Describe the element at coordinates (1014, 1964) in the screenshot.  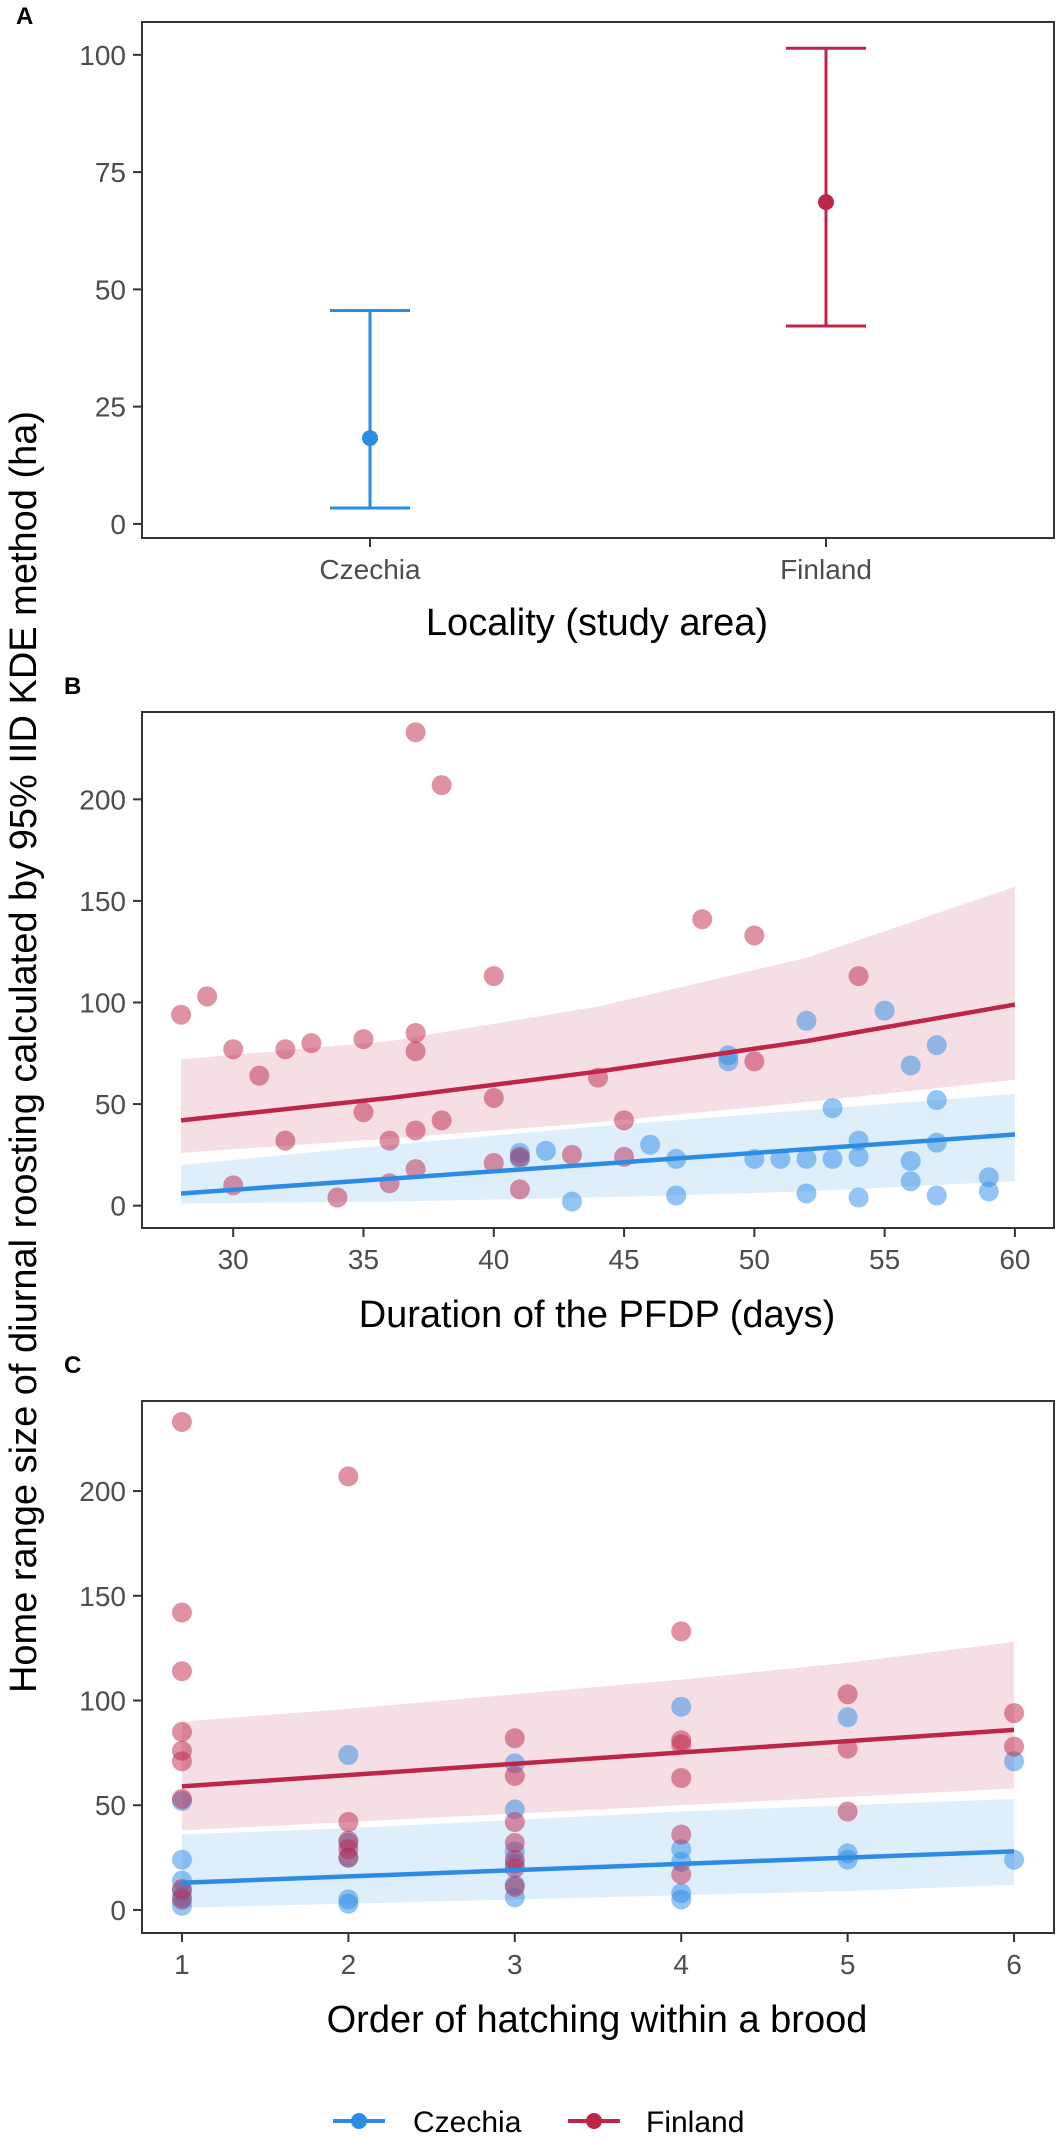
I see `panel-c-xtick-label: 6` at that location.